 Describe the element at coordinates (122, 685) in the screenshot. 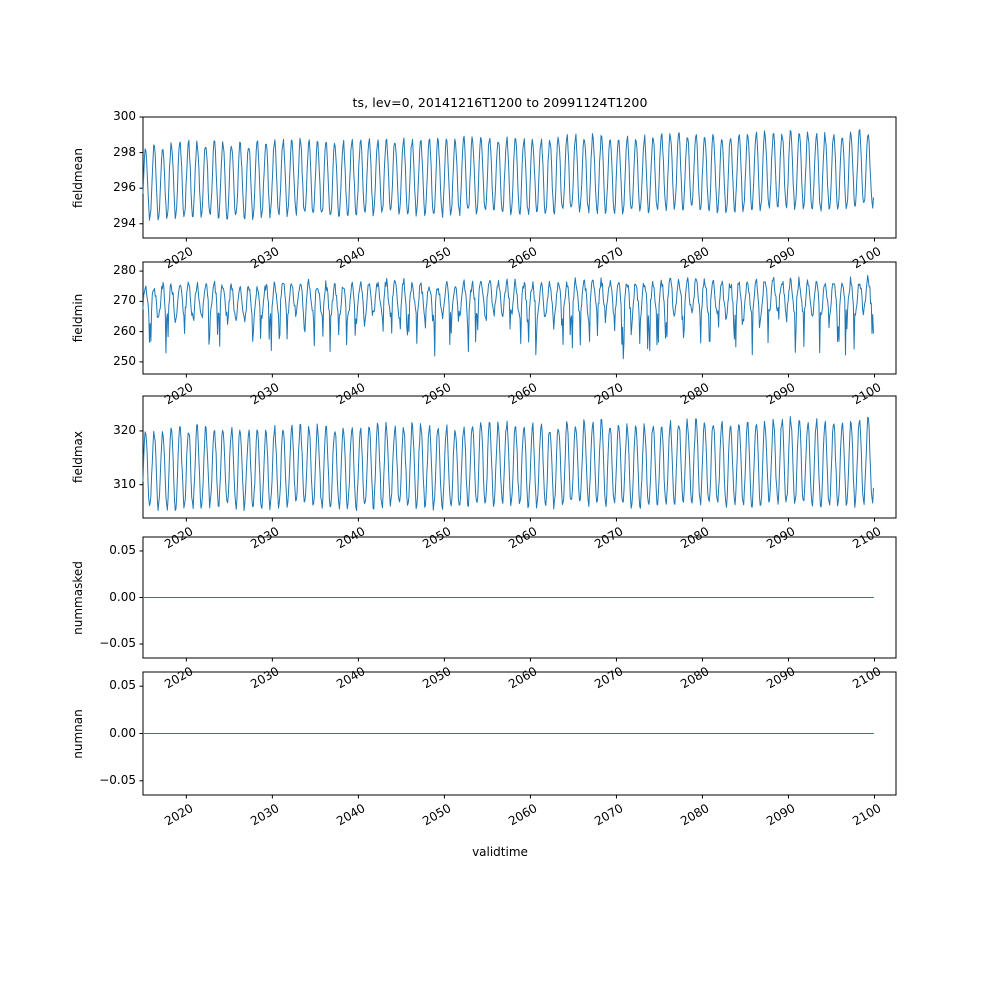

I see `y-tick-label-numnan: 0.05` at that location.